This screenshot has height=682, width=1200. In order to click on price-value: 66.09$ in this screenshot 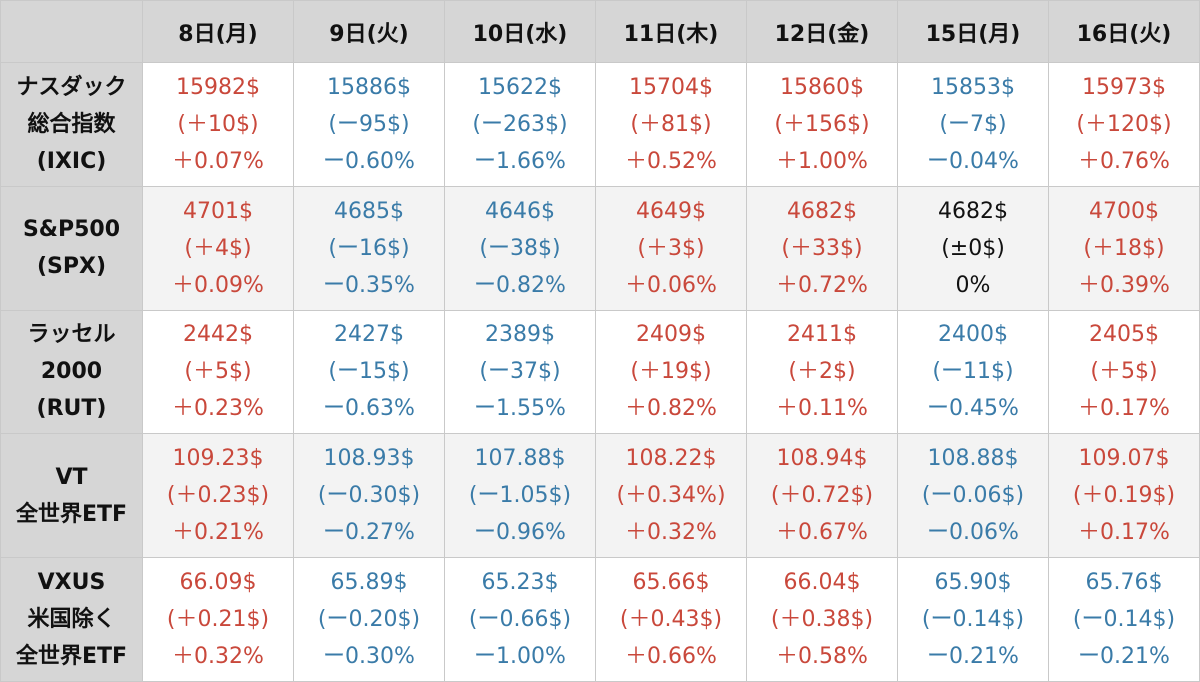, I will do `click(218, 583)`.